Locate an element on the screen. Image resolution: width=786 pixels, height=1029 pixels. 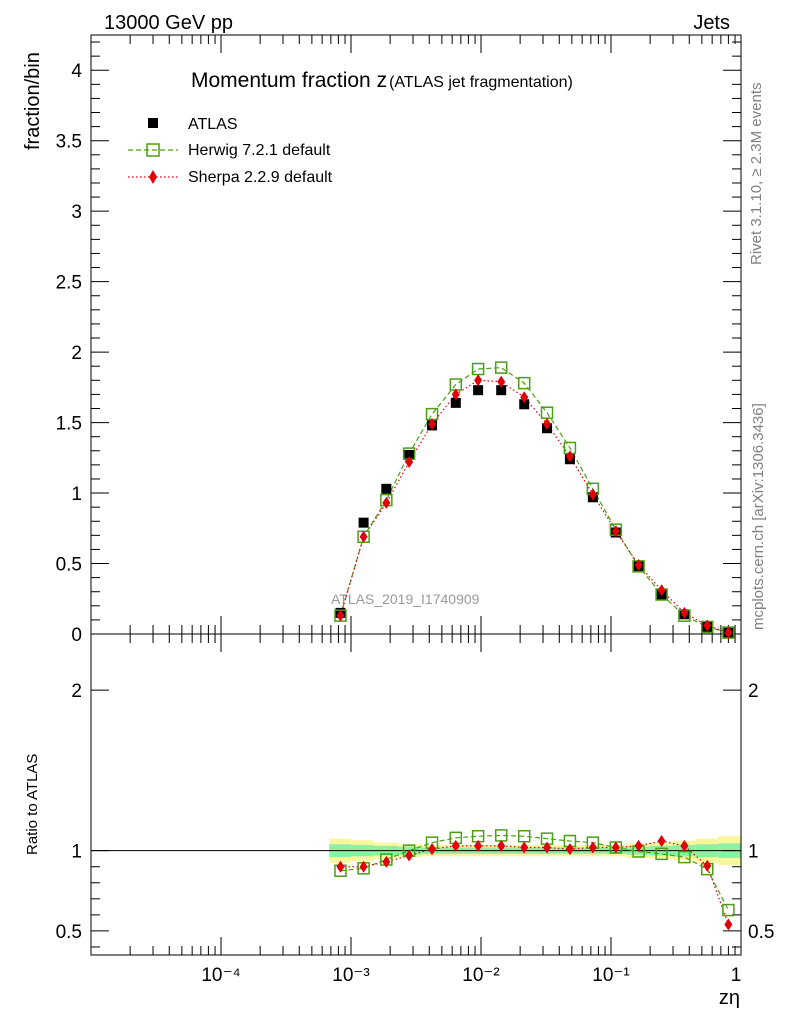
x-tick-label: 10⁻³ is located at coordinates (351, 975).